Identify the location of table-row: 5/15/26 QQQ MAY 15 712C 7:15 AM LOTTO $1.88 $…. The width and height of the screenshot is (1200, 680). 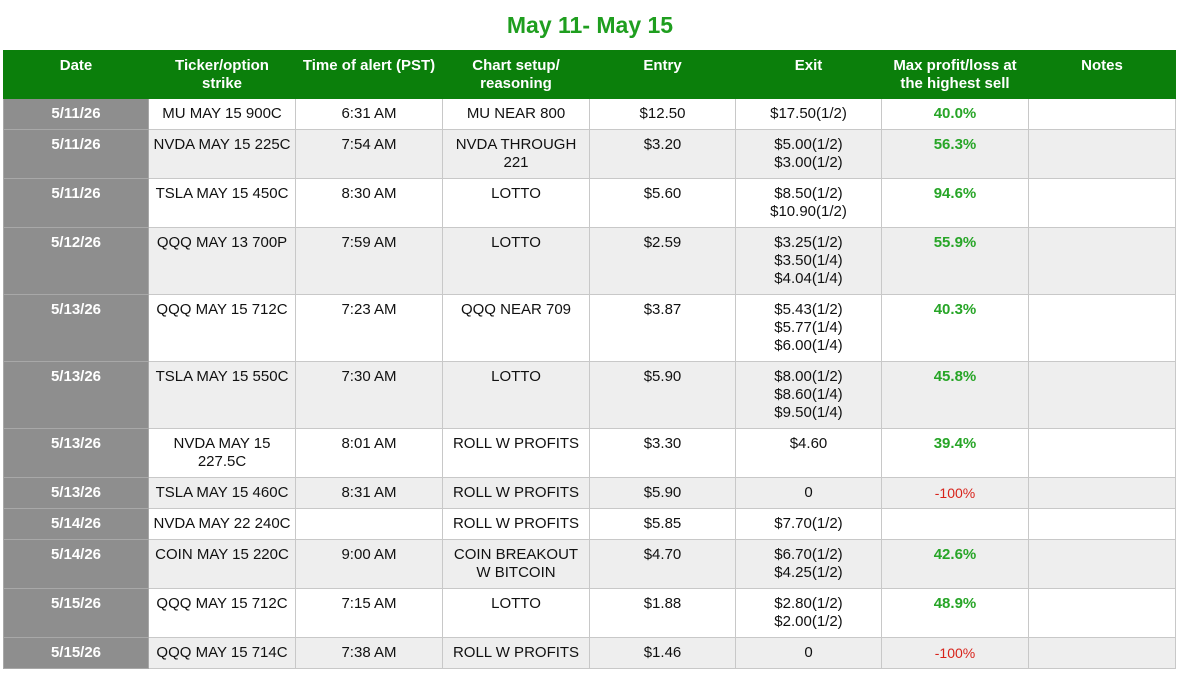
(589, 613).